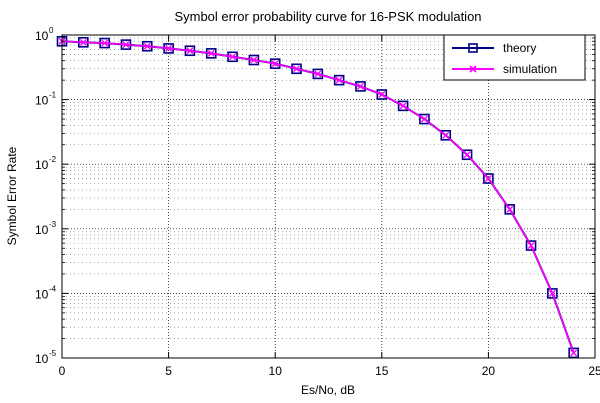 This screenshot has height=403, width=600. Describe the element at coordinates (328, 390) in the screenshot. I see `x-axis-label: Es/No, dB` at that location.